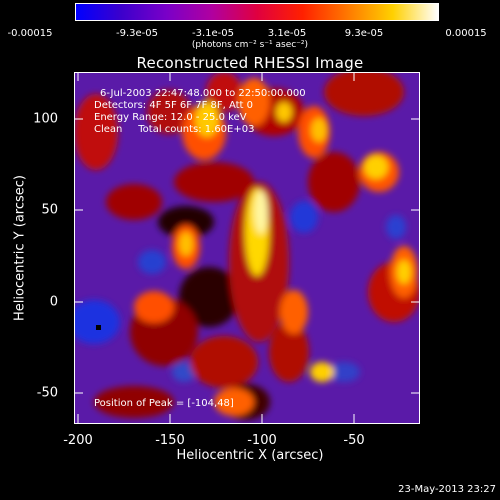 Image resolution: width=500 pixels, height=500 pixels. I want to click on x-tick-label: -100, so click(262, 440).